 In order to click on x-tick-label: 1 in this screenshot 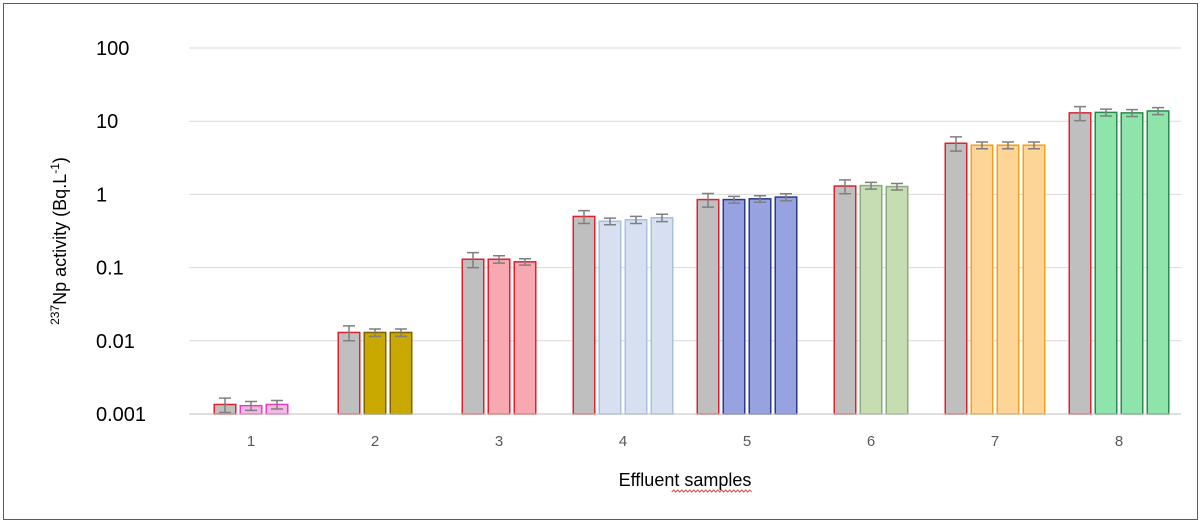, I will do `click(251, 441)`.